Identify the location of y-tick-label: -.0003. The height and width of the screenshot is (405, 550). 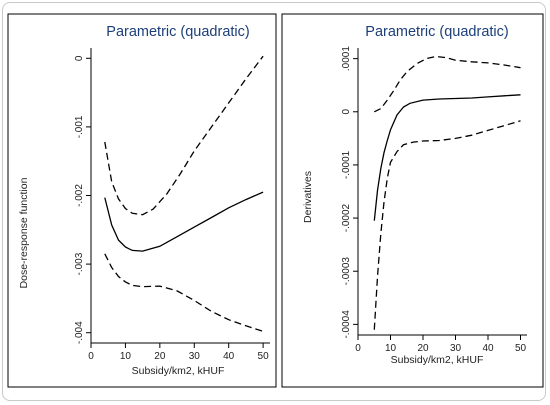
(346, 271).